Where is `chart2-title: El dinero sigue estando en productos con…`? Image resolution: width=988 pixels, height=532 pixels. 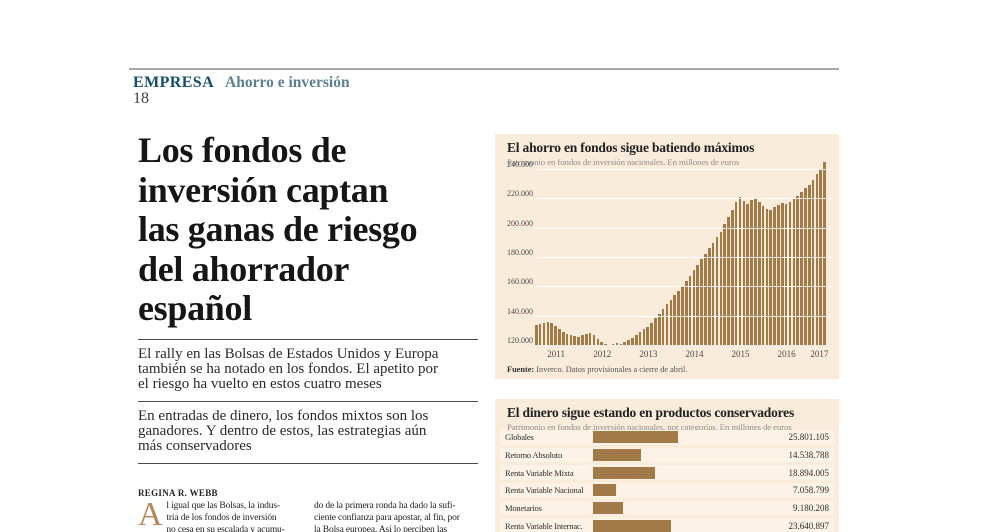 chart2-title: El dinero sigue estando en productos con… is located at coordinates (651, 412).